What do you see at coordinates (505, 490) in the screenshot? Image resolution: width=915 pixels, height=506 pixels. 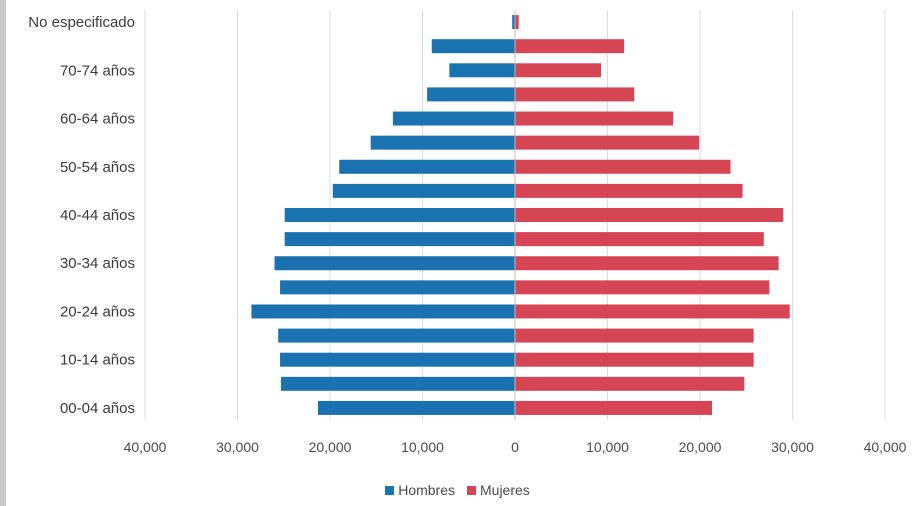 I see `legend-label: Mujeres` at bounding box center [505, 490].